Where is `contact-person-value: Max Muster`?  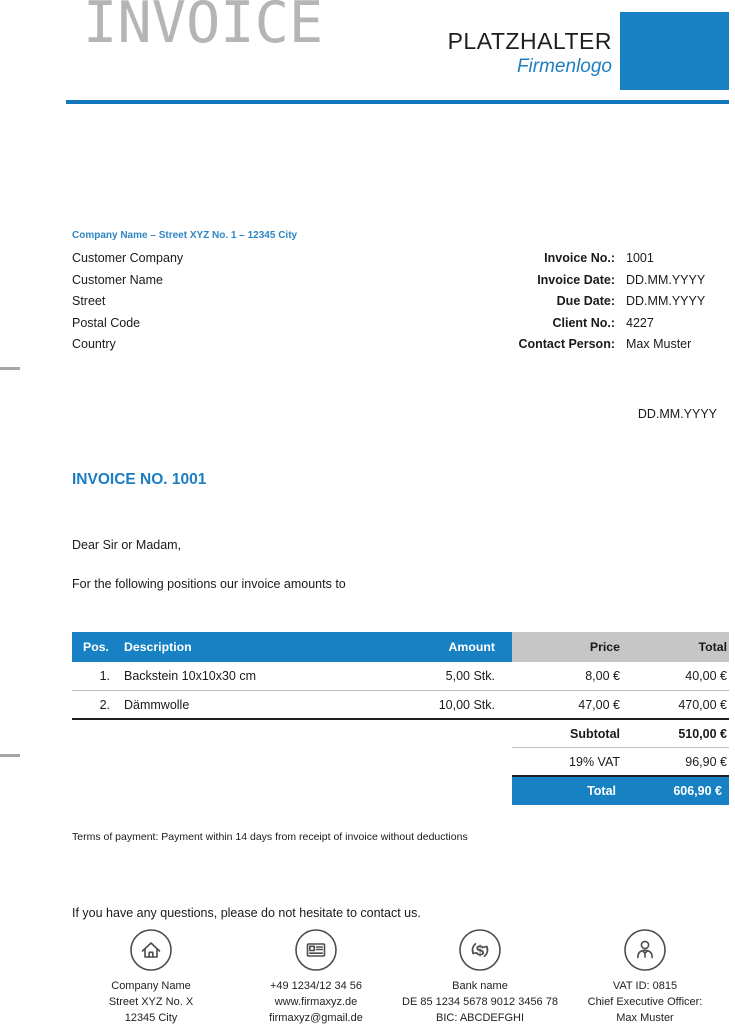 contact-person-value: Max Muster is located at coordinates (659, 344).